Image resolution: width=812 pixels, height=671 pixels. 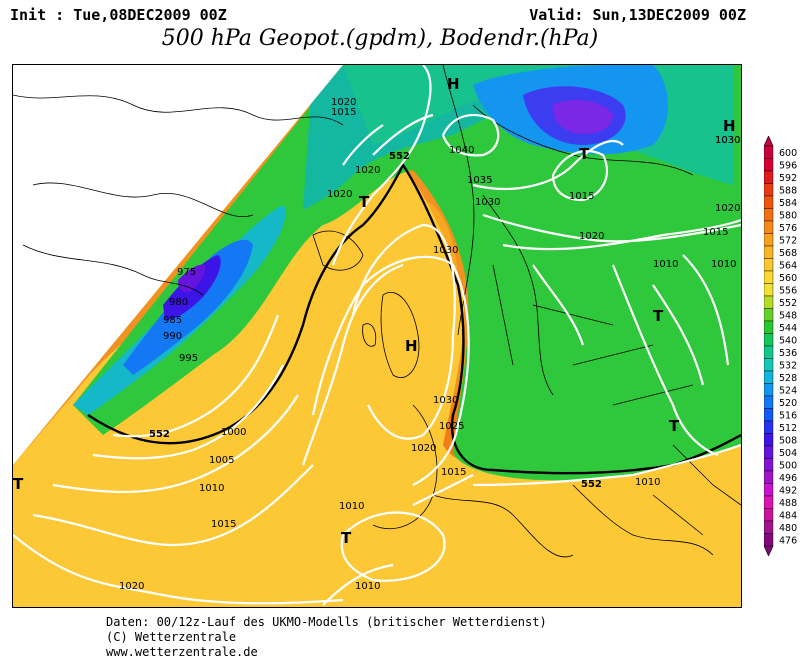 What do you see at coordinates (186, 272) in the screenshot?
I see `svg-text: 975` at bounding box center [186, 272].